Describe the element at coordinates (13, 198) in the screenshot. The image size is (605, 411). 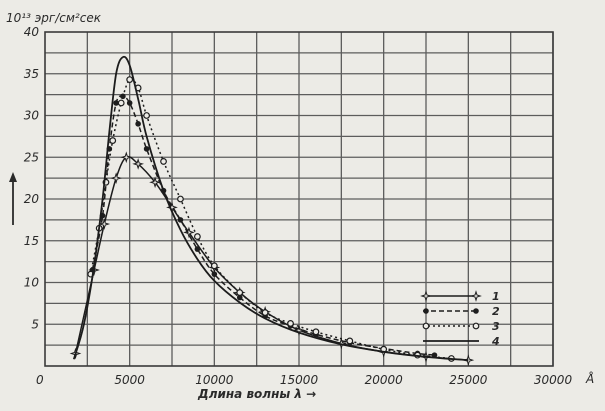
I see `y-axis-arrow` at that location.